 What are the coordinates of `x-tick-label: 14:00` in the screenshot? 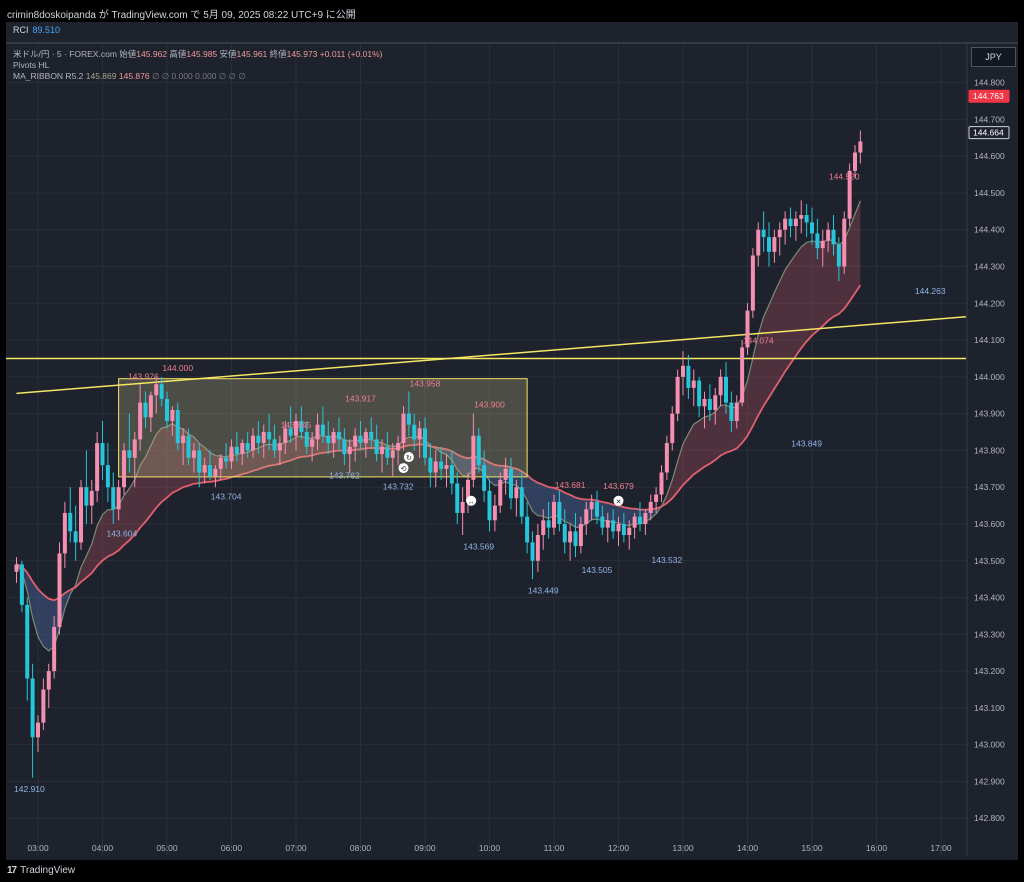 It's located at (748, 848).